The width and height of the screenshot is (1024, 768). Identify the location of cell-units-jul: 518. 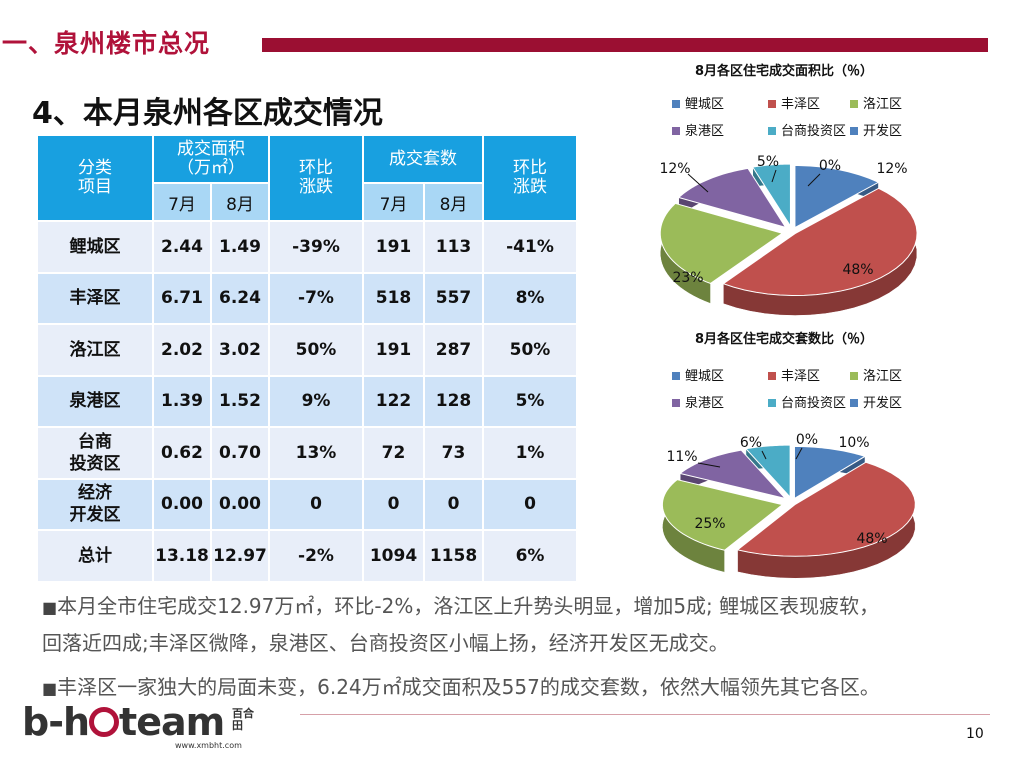
(393, 298).